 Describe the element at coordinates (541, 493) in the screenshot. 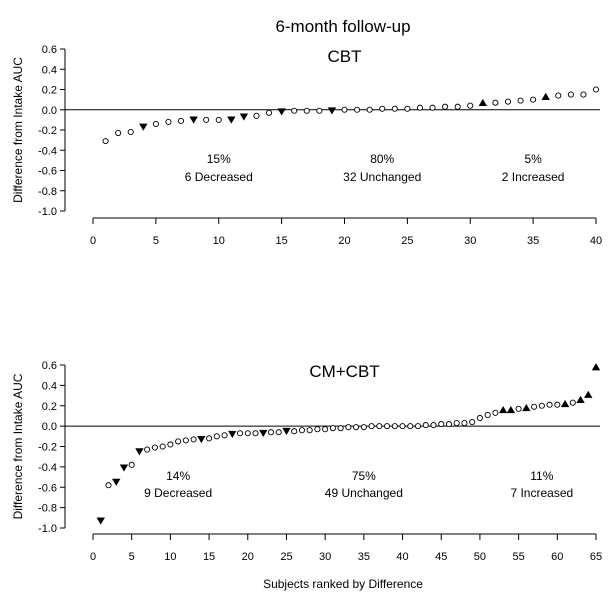

I see `annotation-count: 7 Increased` at that location.